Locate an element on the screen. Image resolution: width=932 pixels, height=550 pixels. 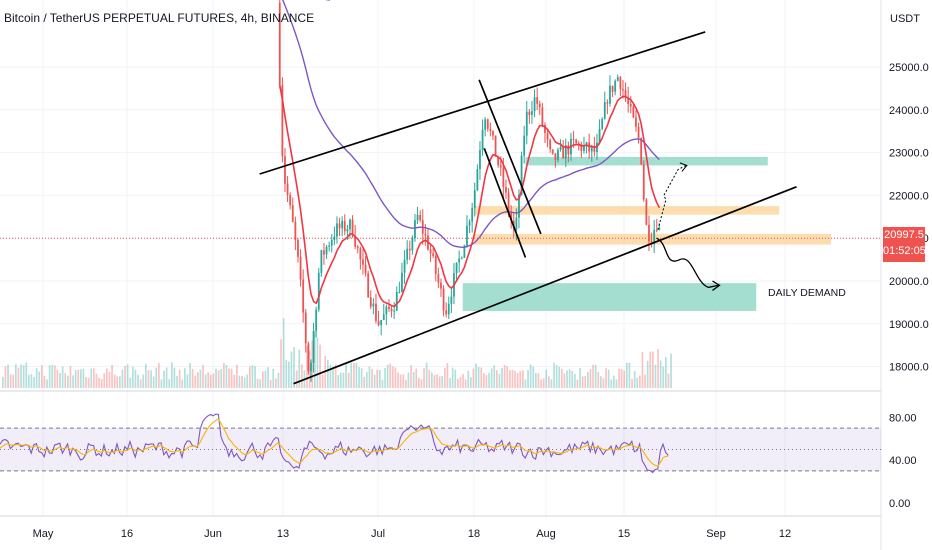
supply-zone is located at coordinates (627, 210).